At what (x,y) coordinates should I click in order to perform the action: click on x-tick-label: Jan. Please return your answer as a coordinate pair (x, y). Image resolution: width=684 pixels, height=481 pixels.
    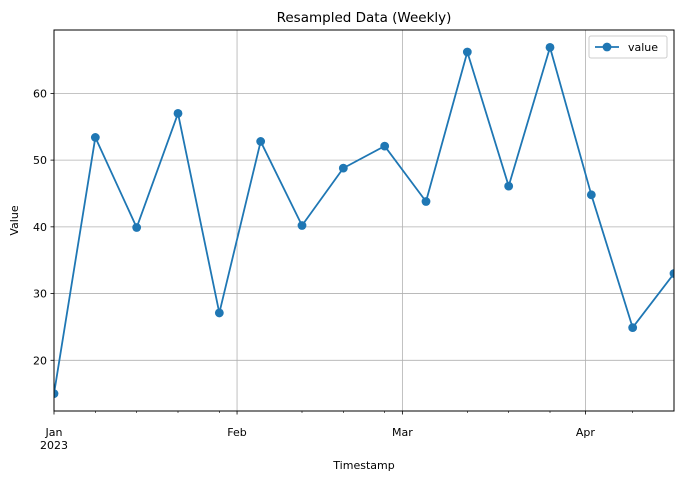
    Looking at the image, I should click on (54, 432).